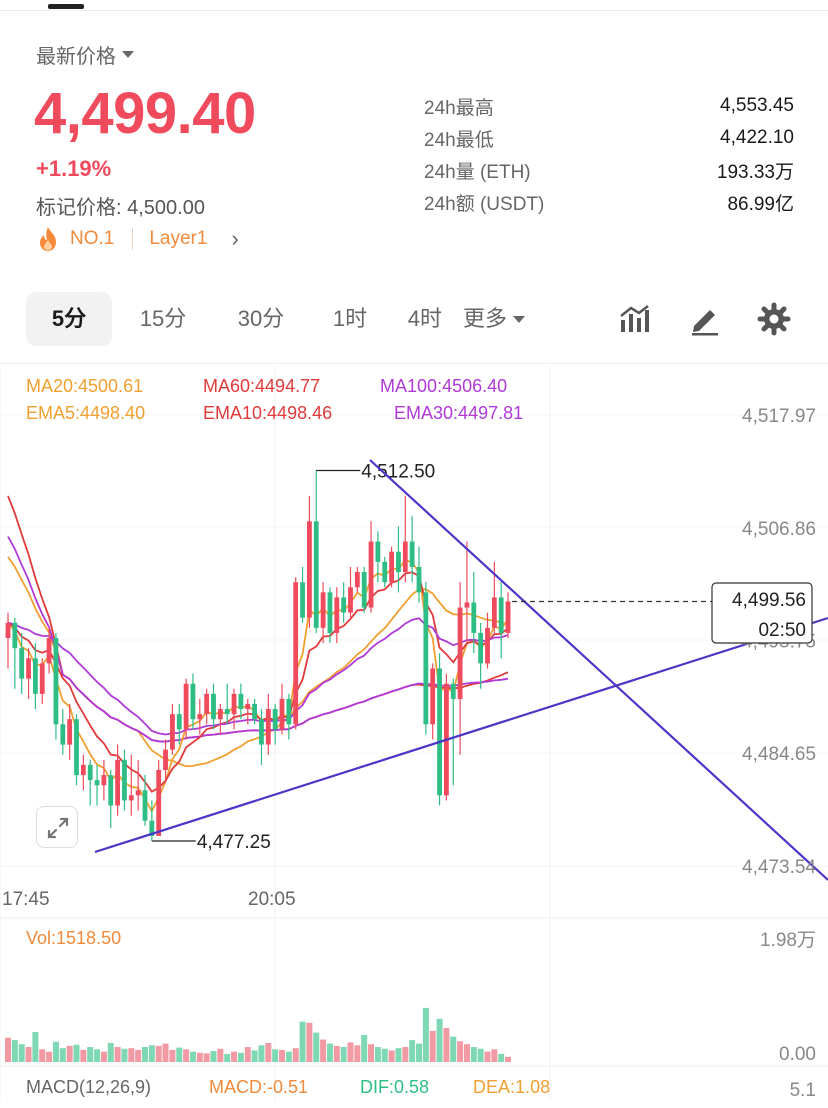 This screenshot has height=1108, width=828. I want to click on flame-icon, so click(48, 239).